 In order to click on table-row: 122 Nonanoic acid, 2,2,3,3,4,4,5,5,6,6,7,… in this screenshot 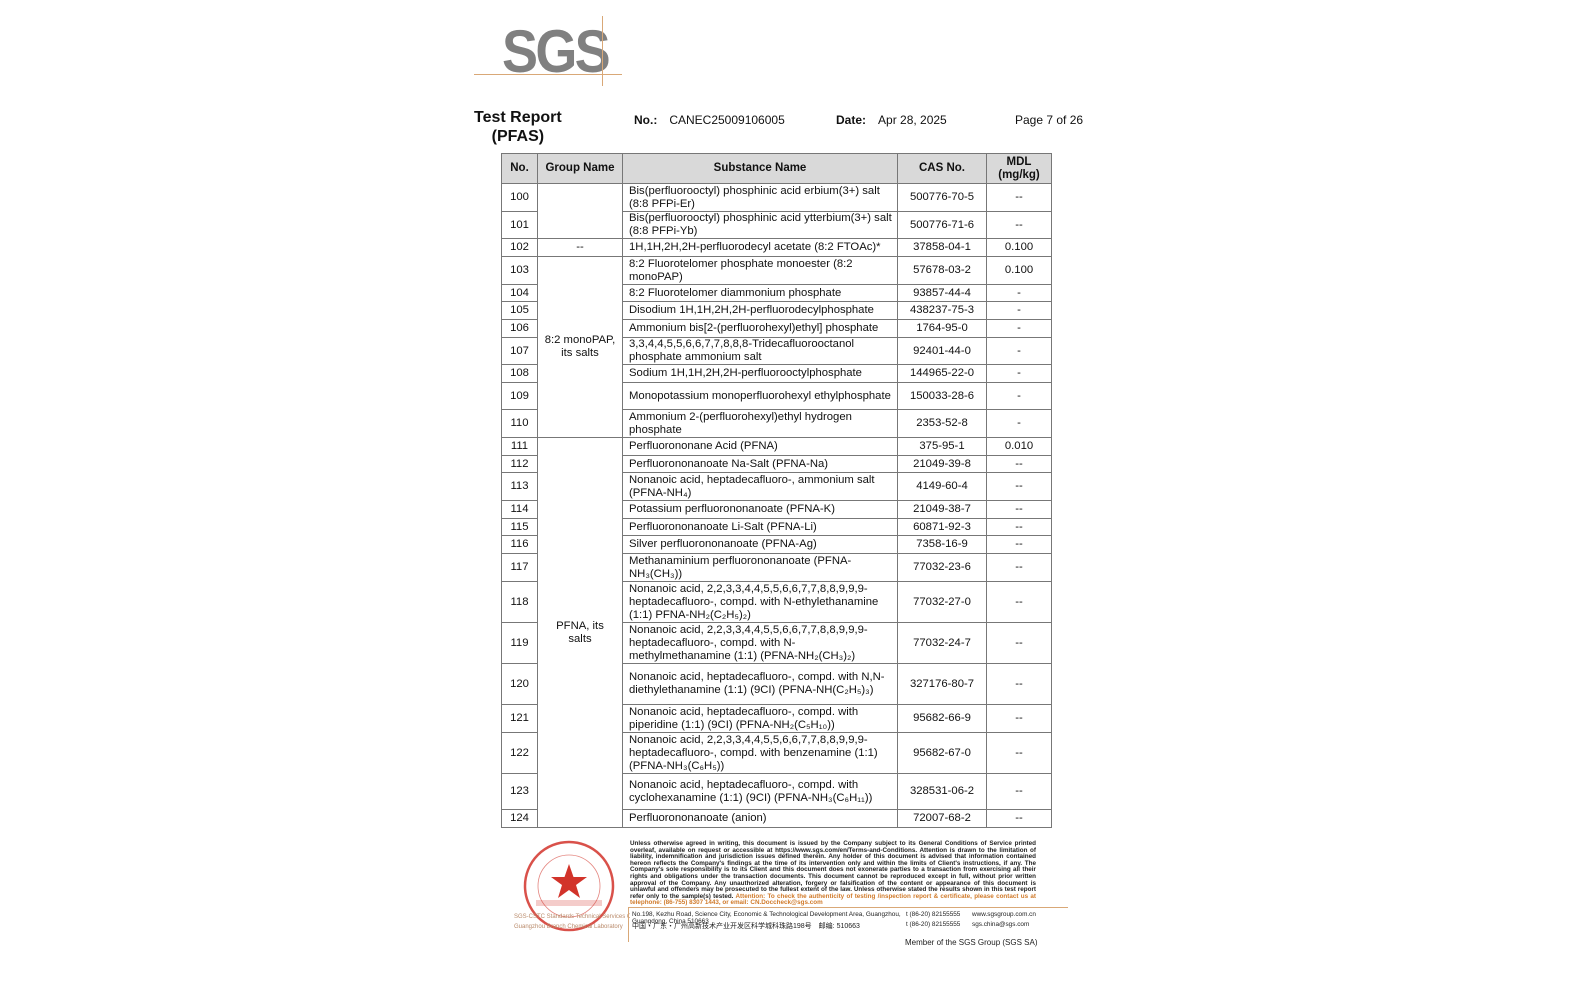, I will do `click(776, 753)`.